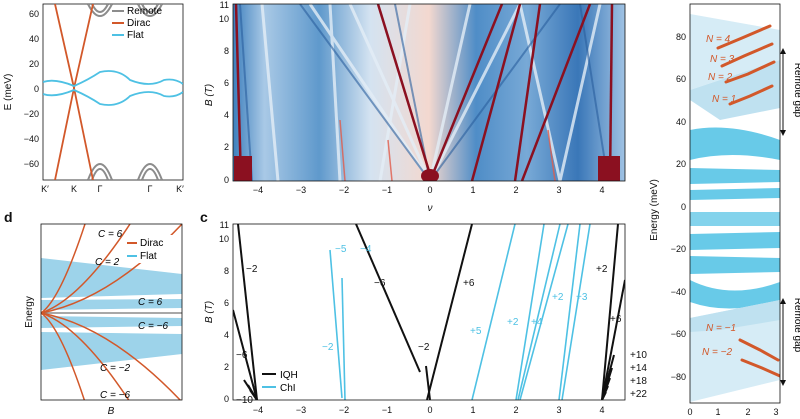  I want to click on fan-y-label: B (T), so click(209, 312).